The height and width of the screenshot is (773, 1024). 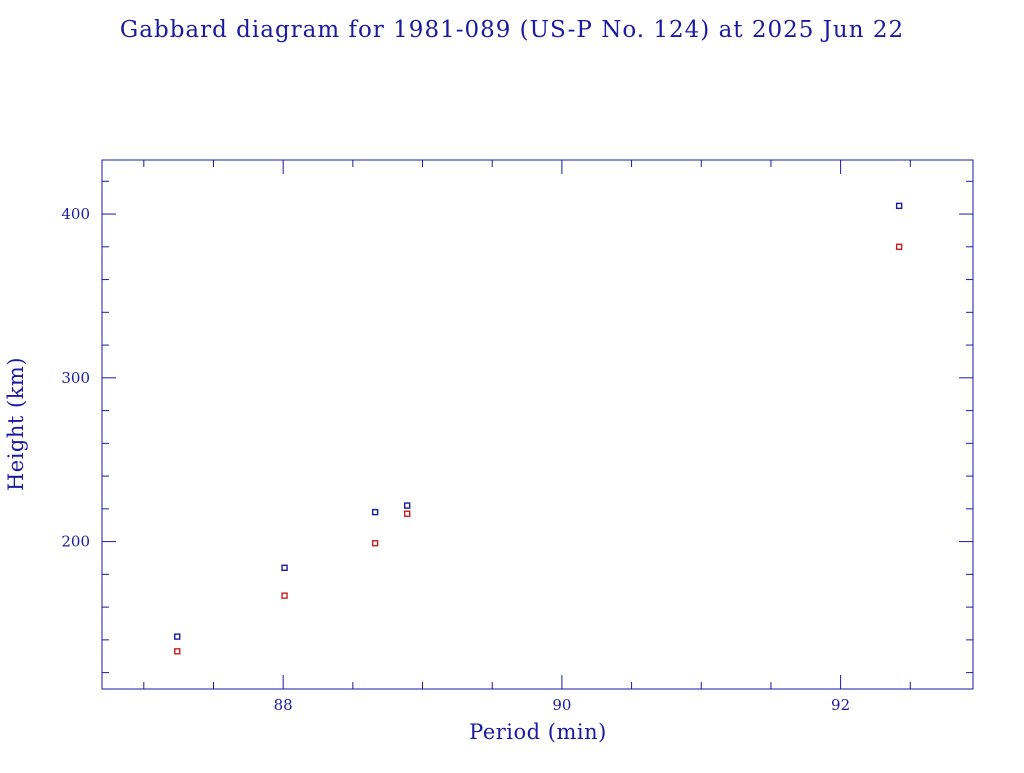 I want to click on x-tick-label: 90, so click(x=561, y=705).